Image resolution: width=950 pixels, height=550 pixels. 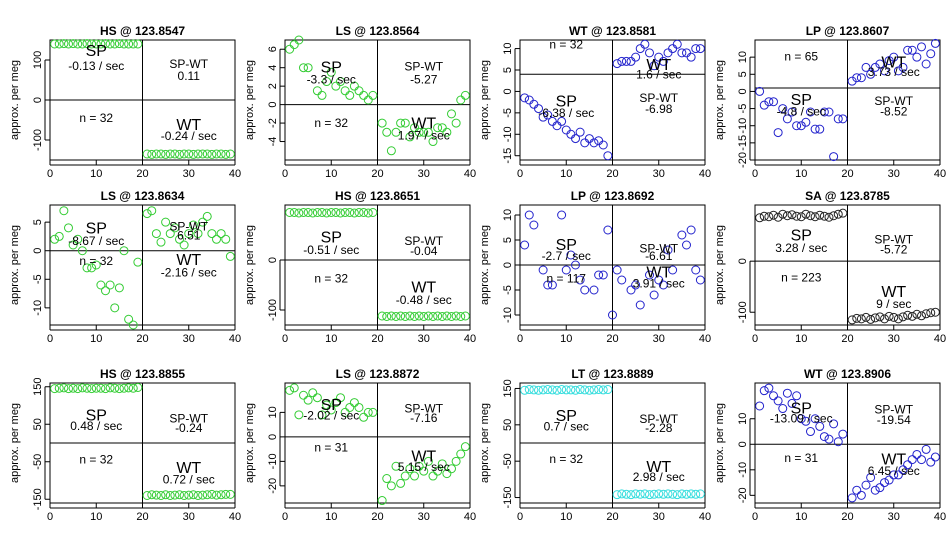 What do you see at coordinates (566, 113) in the screenshot?
I see `sp-rate-label: -6.38 / sec` at bounding box center [566, 113].